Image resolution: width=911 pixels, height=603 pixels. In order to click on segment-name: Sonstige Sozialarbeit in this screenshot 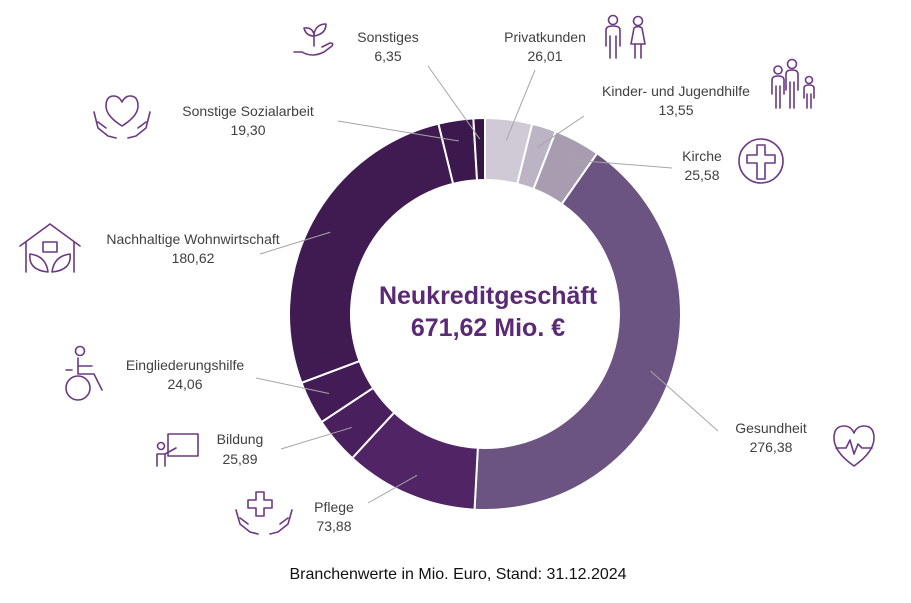, I will do `click(248, 111)`.